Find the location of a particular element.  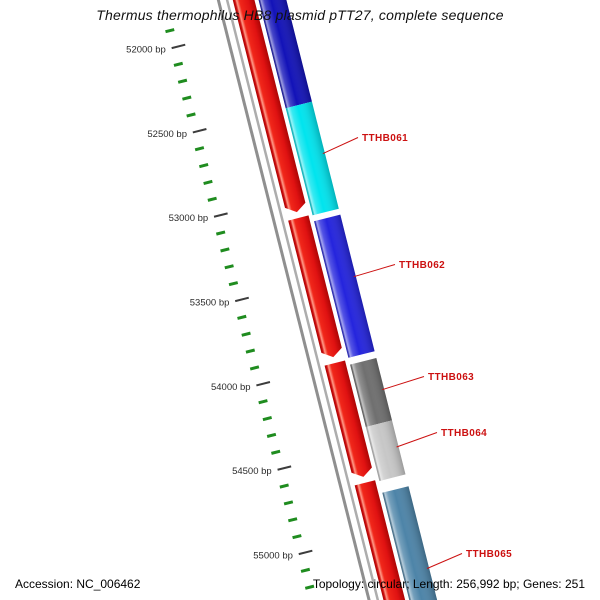

ruler-label: 54500 bp is located at coordinates (252, 471).